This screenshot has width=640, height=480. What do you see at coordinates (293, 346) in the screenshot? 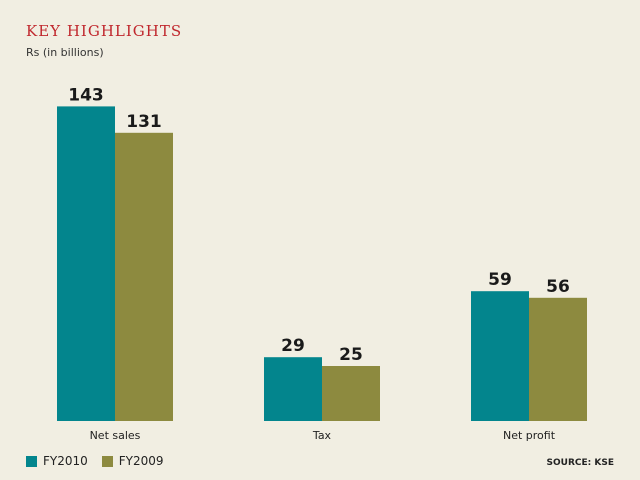
I see `value-label-tax-fy2010: 29` at bounding box center [293, 346].